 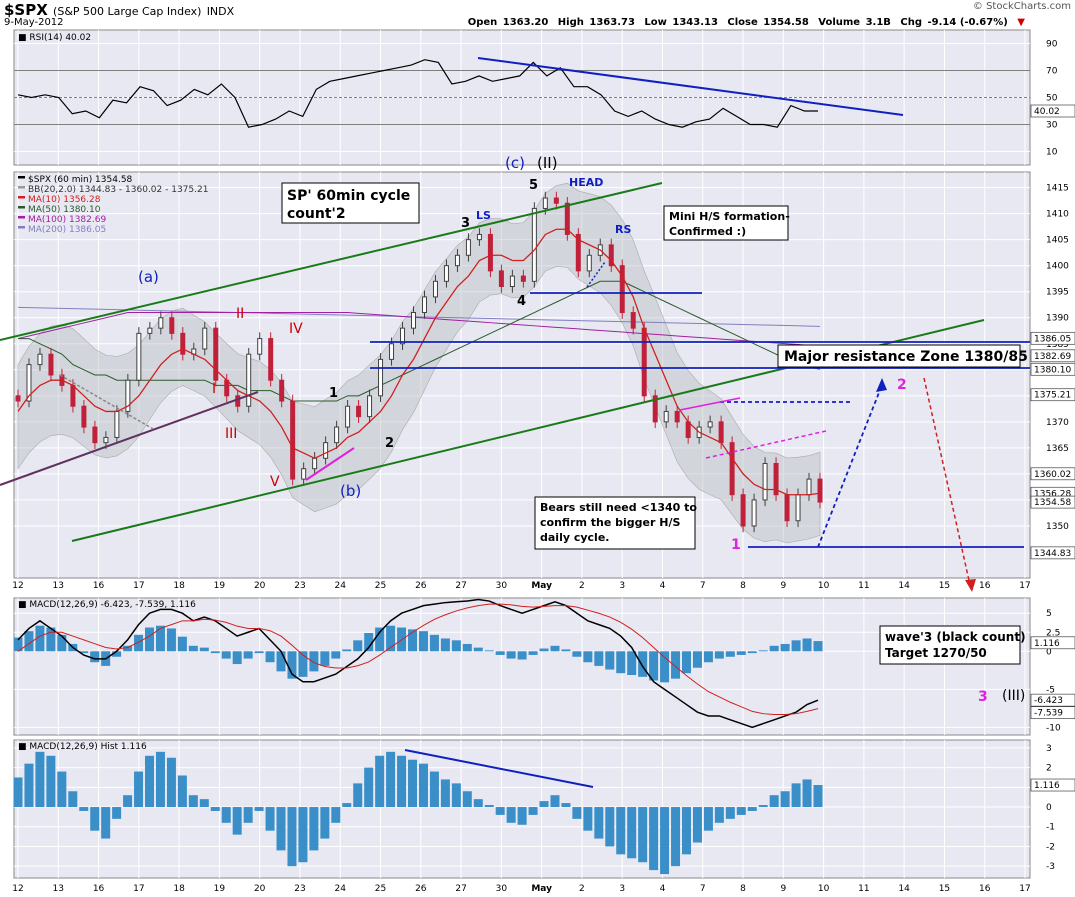 What do you see at coordinates (522, 809) in the screenshot?
I see `hist-background` at bounding box center [522, 809].